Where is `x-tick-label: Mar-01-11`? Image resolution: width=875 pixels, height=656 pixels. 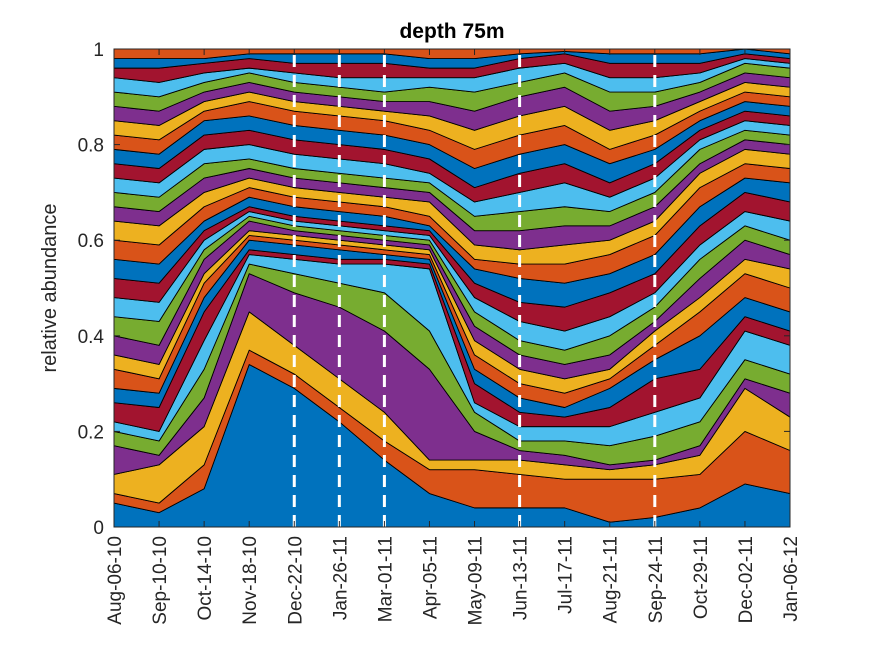 x-tick-label: Mar-01-11 is located at coordinates (385, 579).